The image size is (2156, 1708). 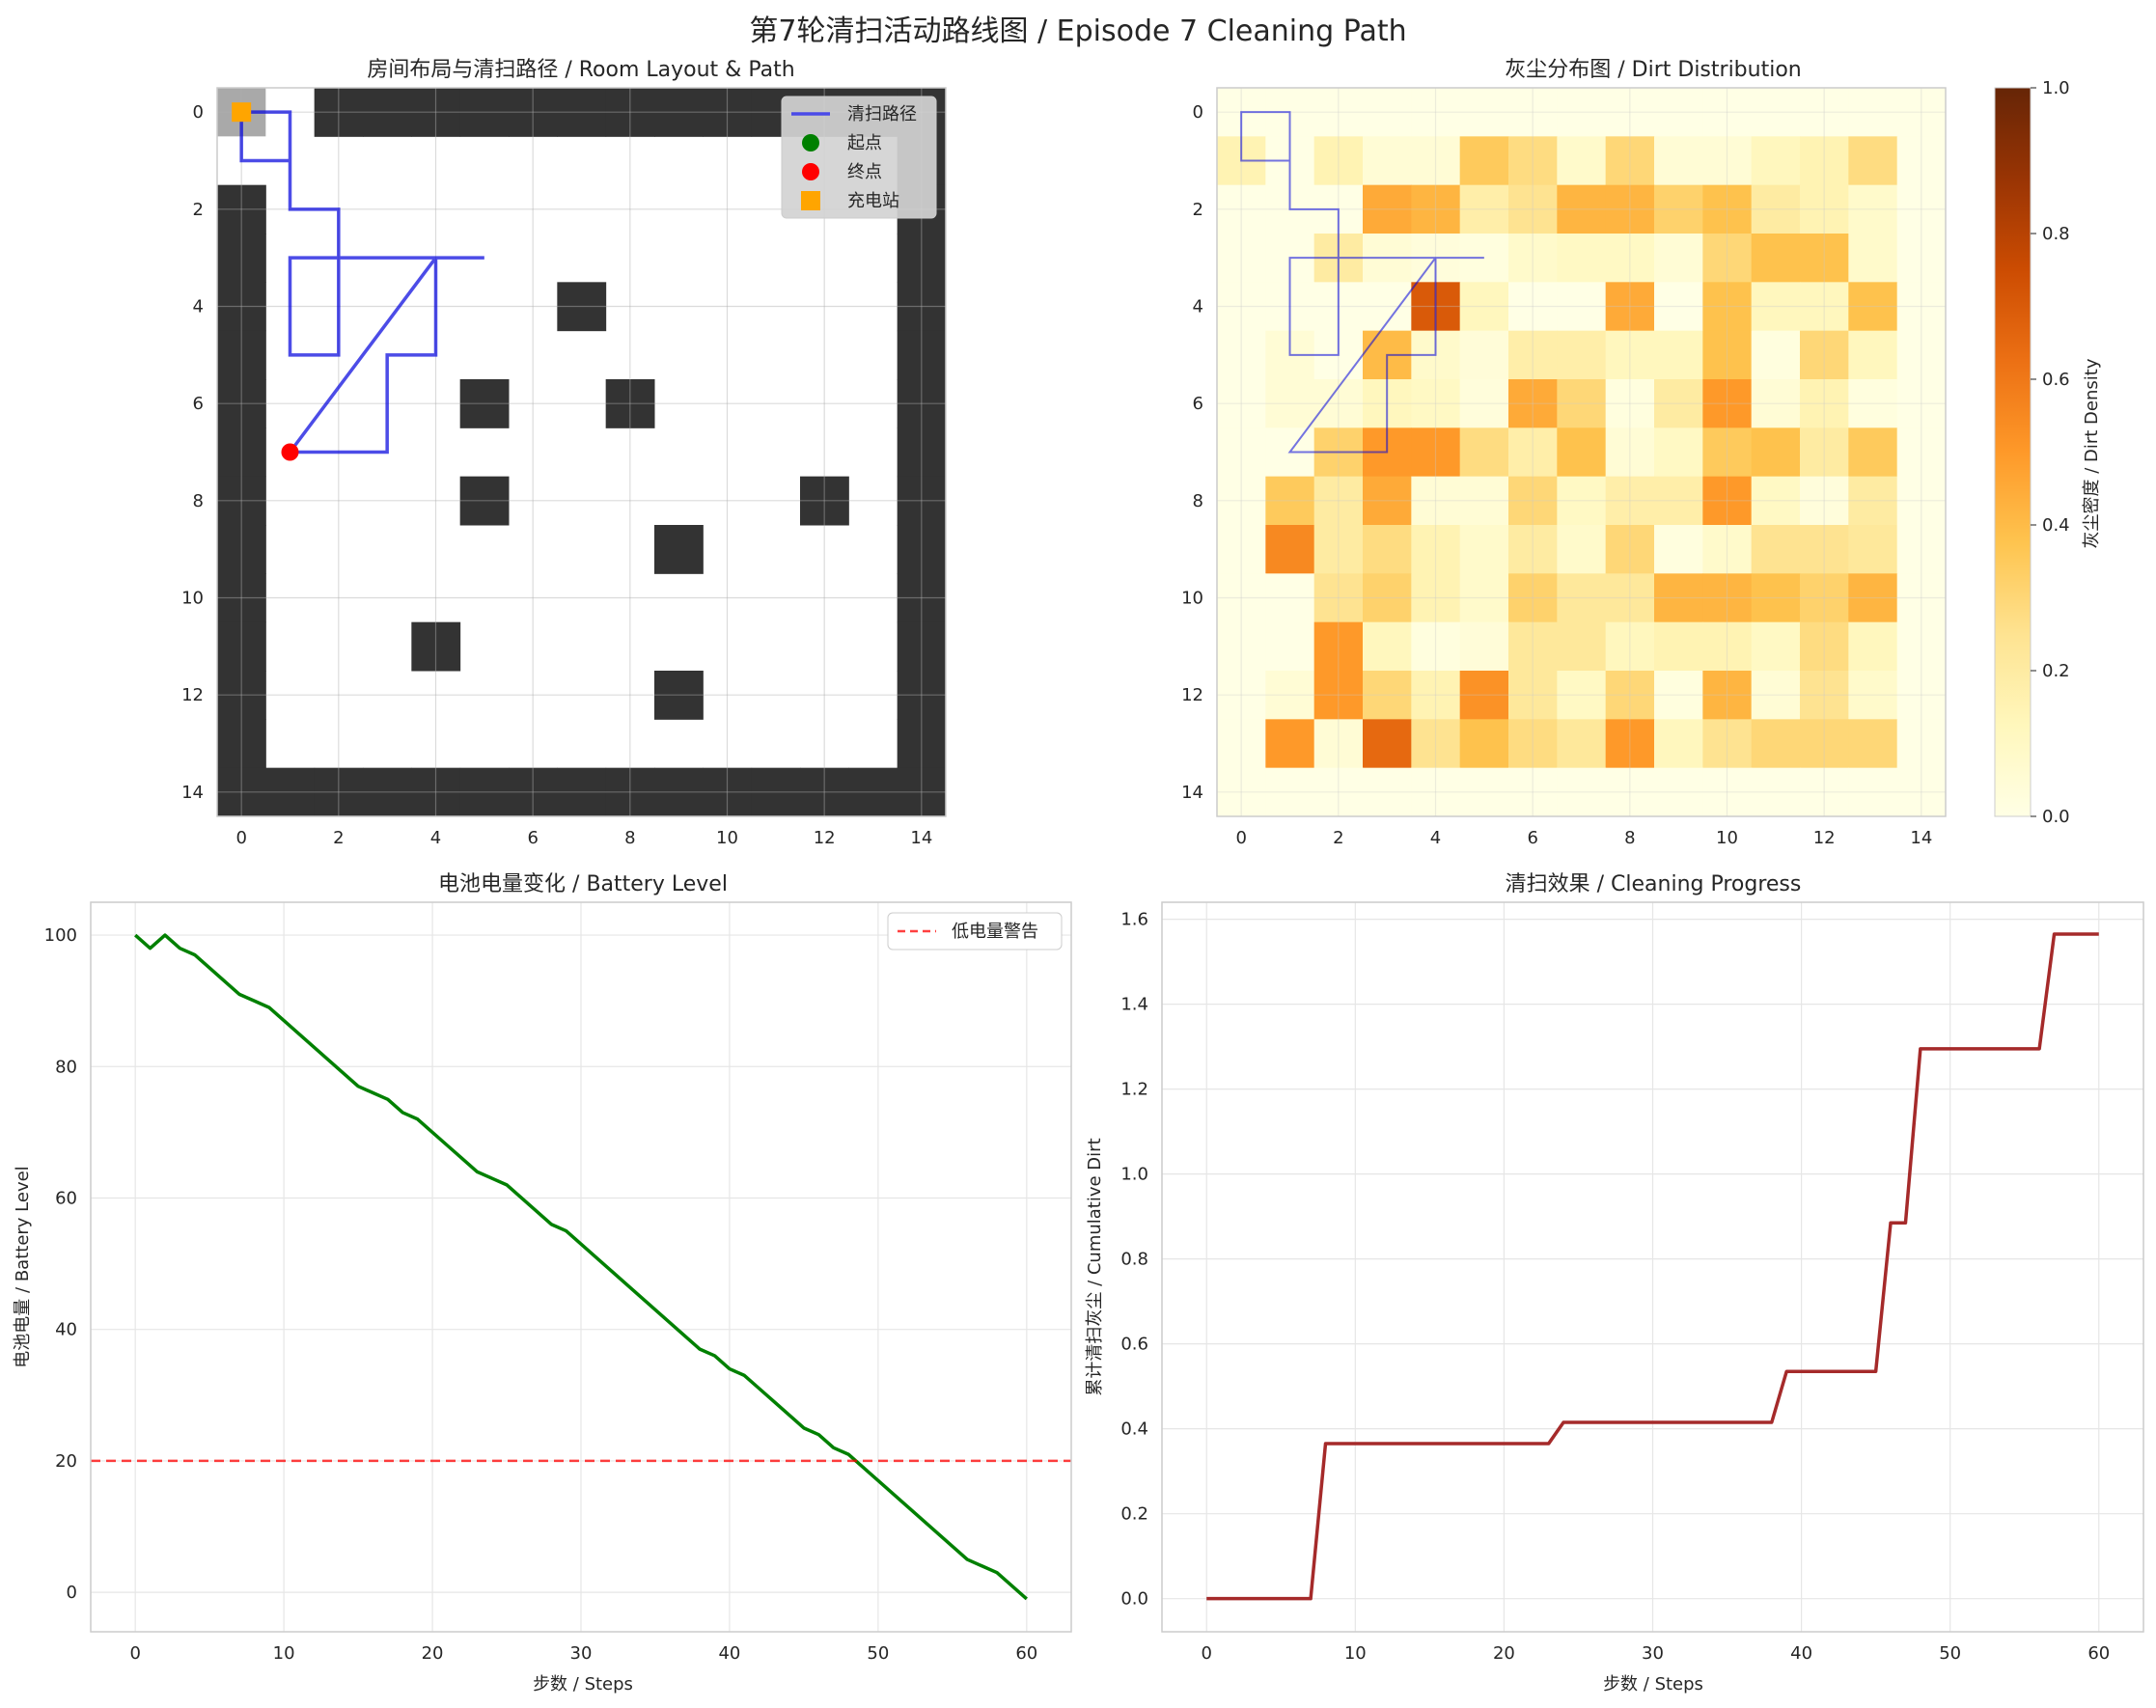 I want to click on colorbar-tick-label: 0.2, so click(x=2056, y=671).